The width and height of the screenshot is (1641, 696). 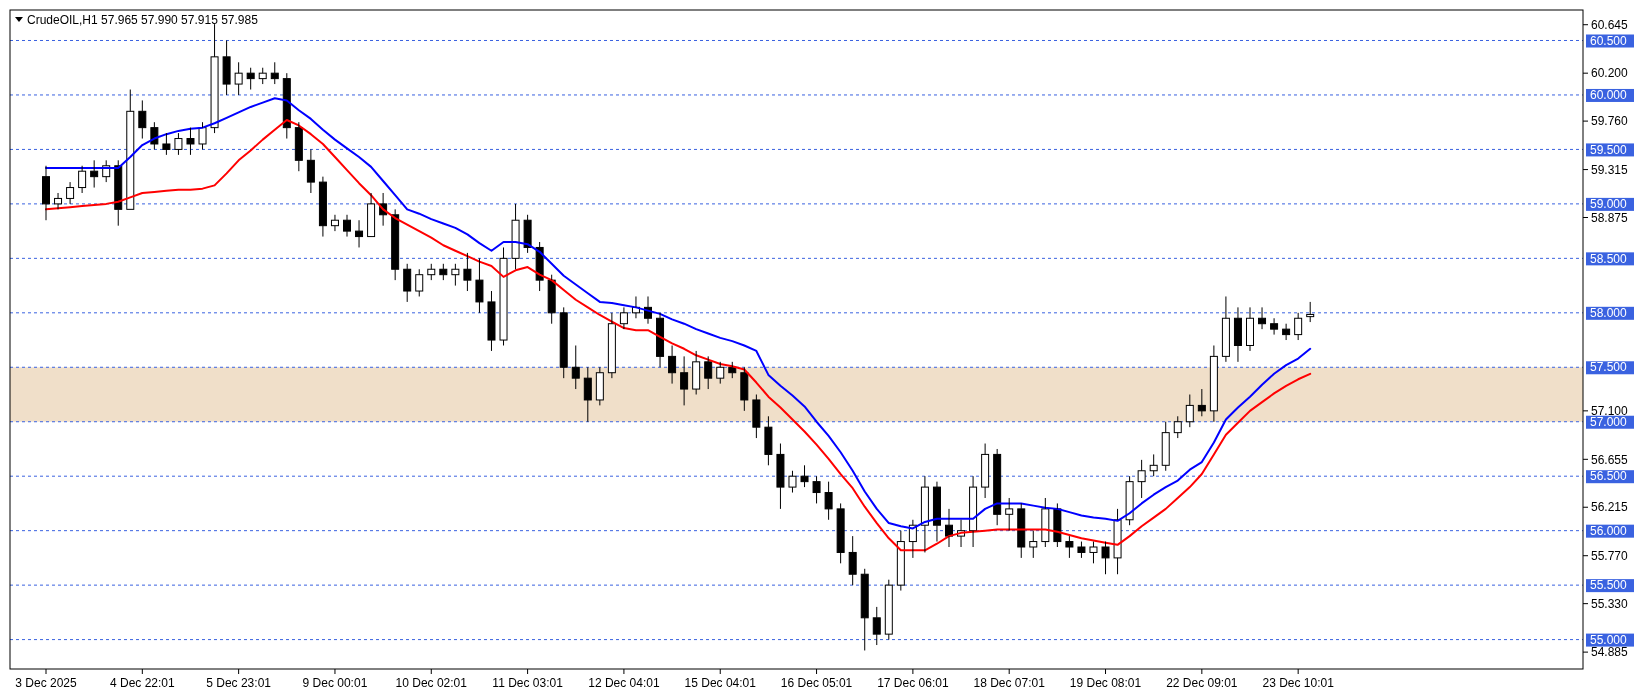 What do you see at coordinates (913, 683) in the screenshot?
I see `x-tick-label: 17 Dec 06:01` at bounding box center [913, 683].